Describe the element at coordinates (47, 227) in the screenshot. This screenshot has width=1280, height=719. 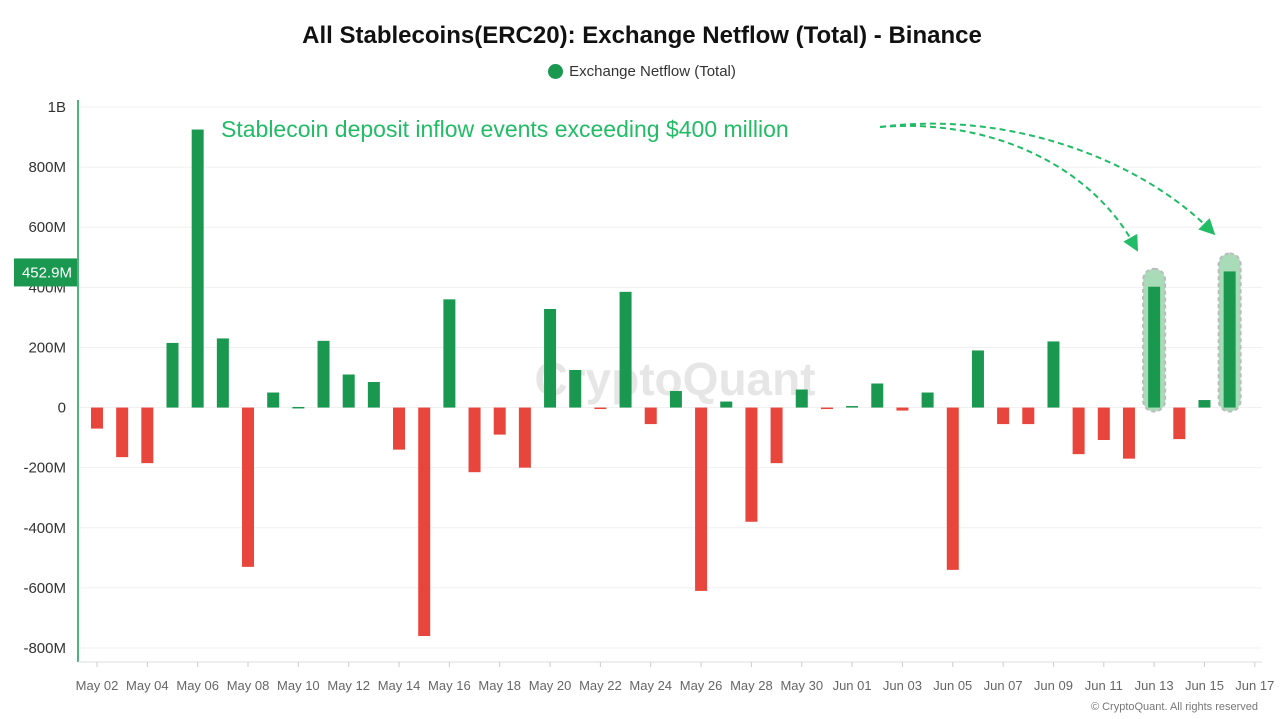
I see `y-tick-label: 600M` at that location.